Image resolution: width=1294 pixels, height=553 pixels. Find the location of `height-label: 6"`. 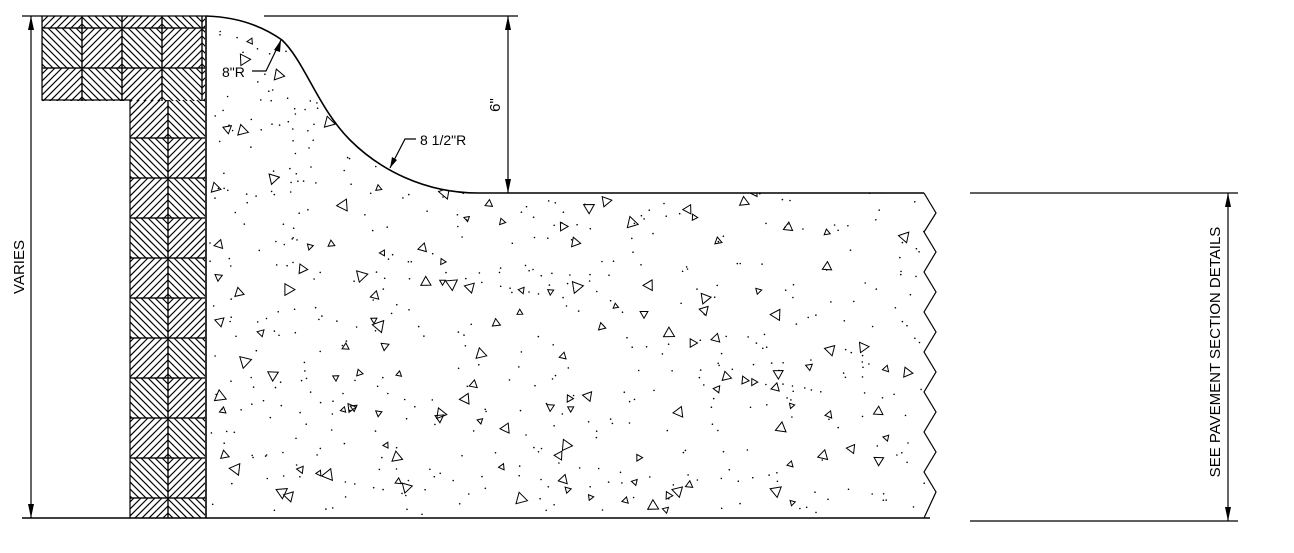

height-label: 6" is located at coordinates (495, 105).